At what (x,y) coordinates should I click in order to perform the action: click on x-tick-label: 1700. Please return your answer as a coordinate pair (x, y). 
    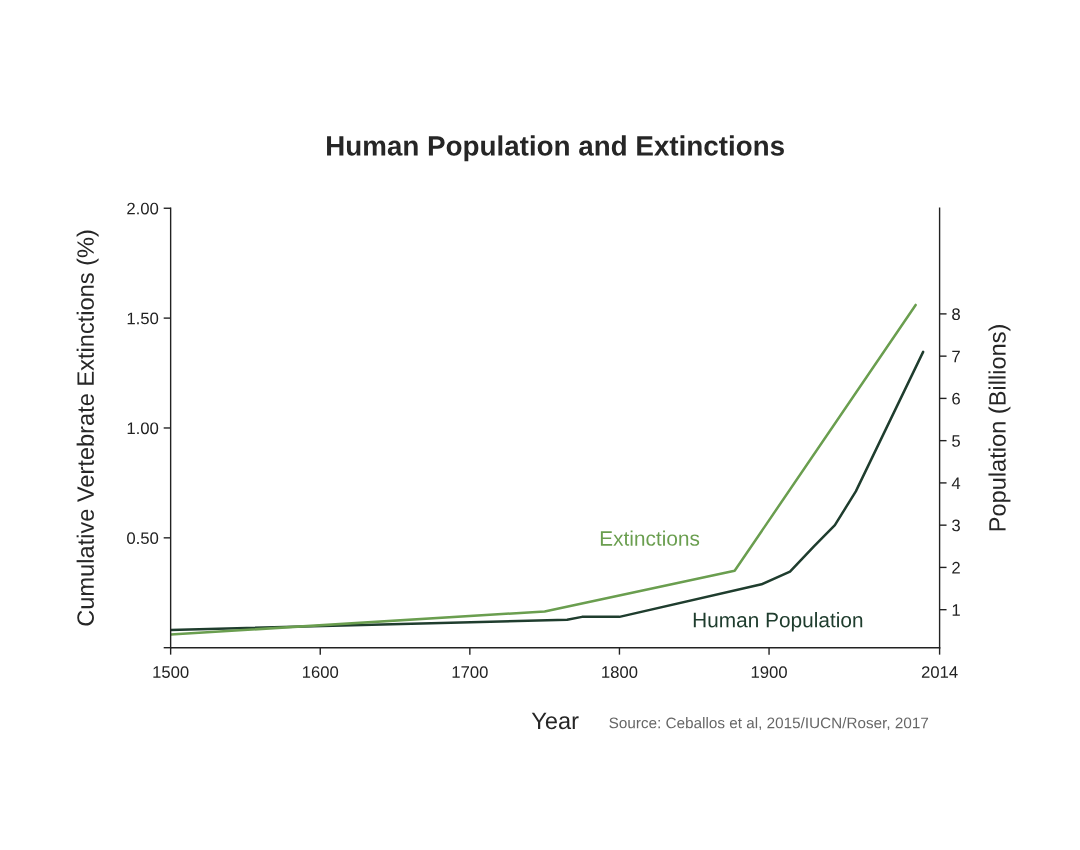
    Looking at the image, I should click on (470, 672).